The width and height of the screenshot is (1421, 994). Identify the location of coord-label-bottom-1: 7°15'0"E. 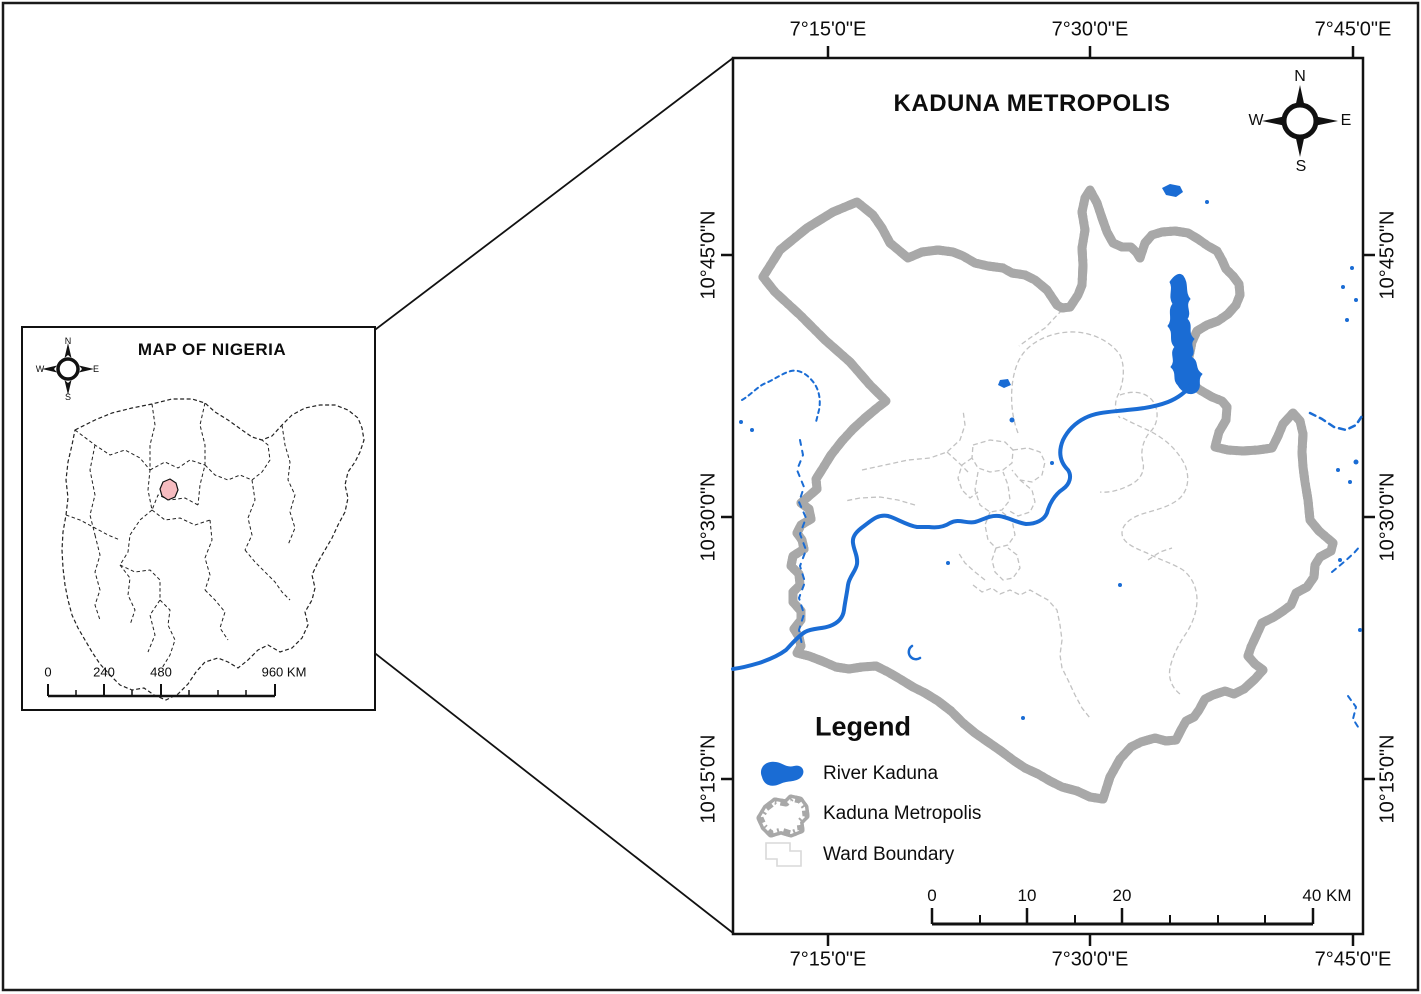
(828, 959).